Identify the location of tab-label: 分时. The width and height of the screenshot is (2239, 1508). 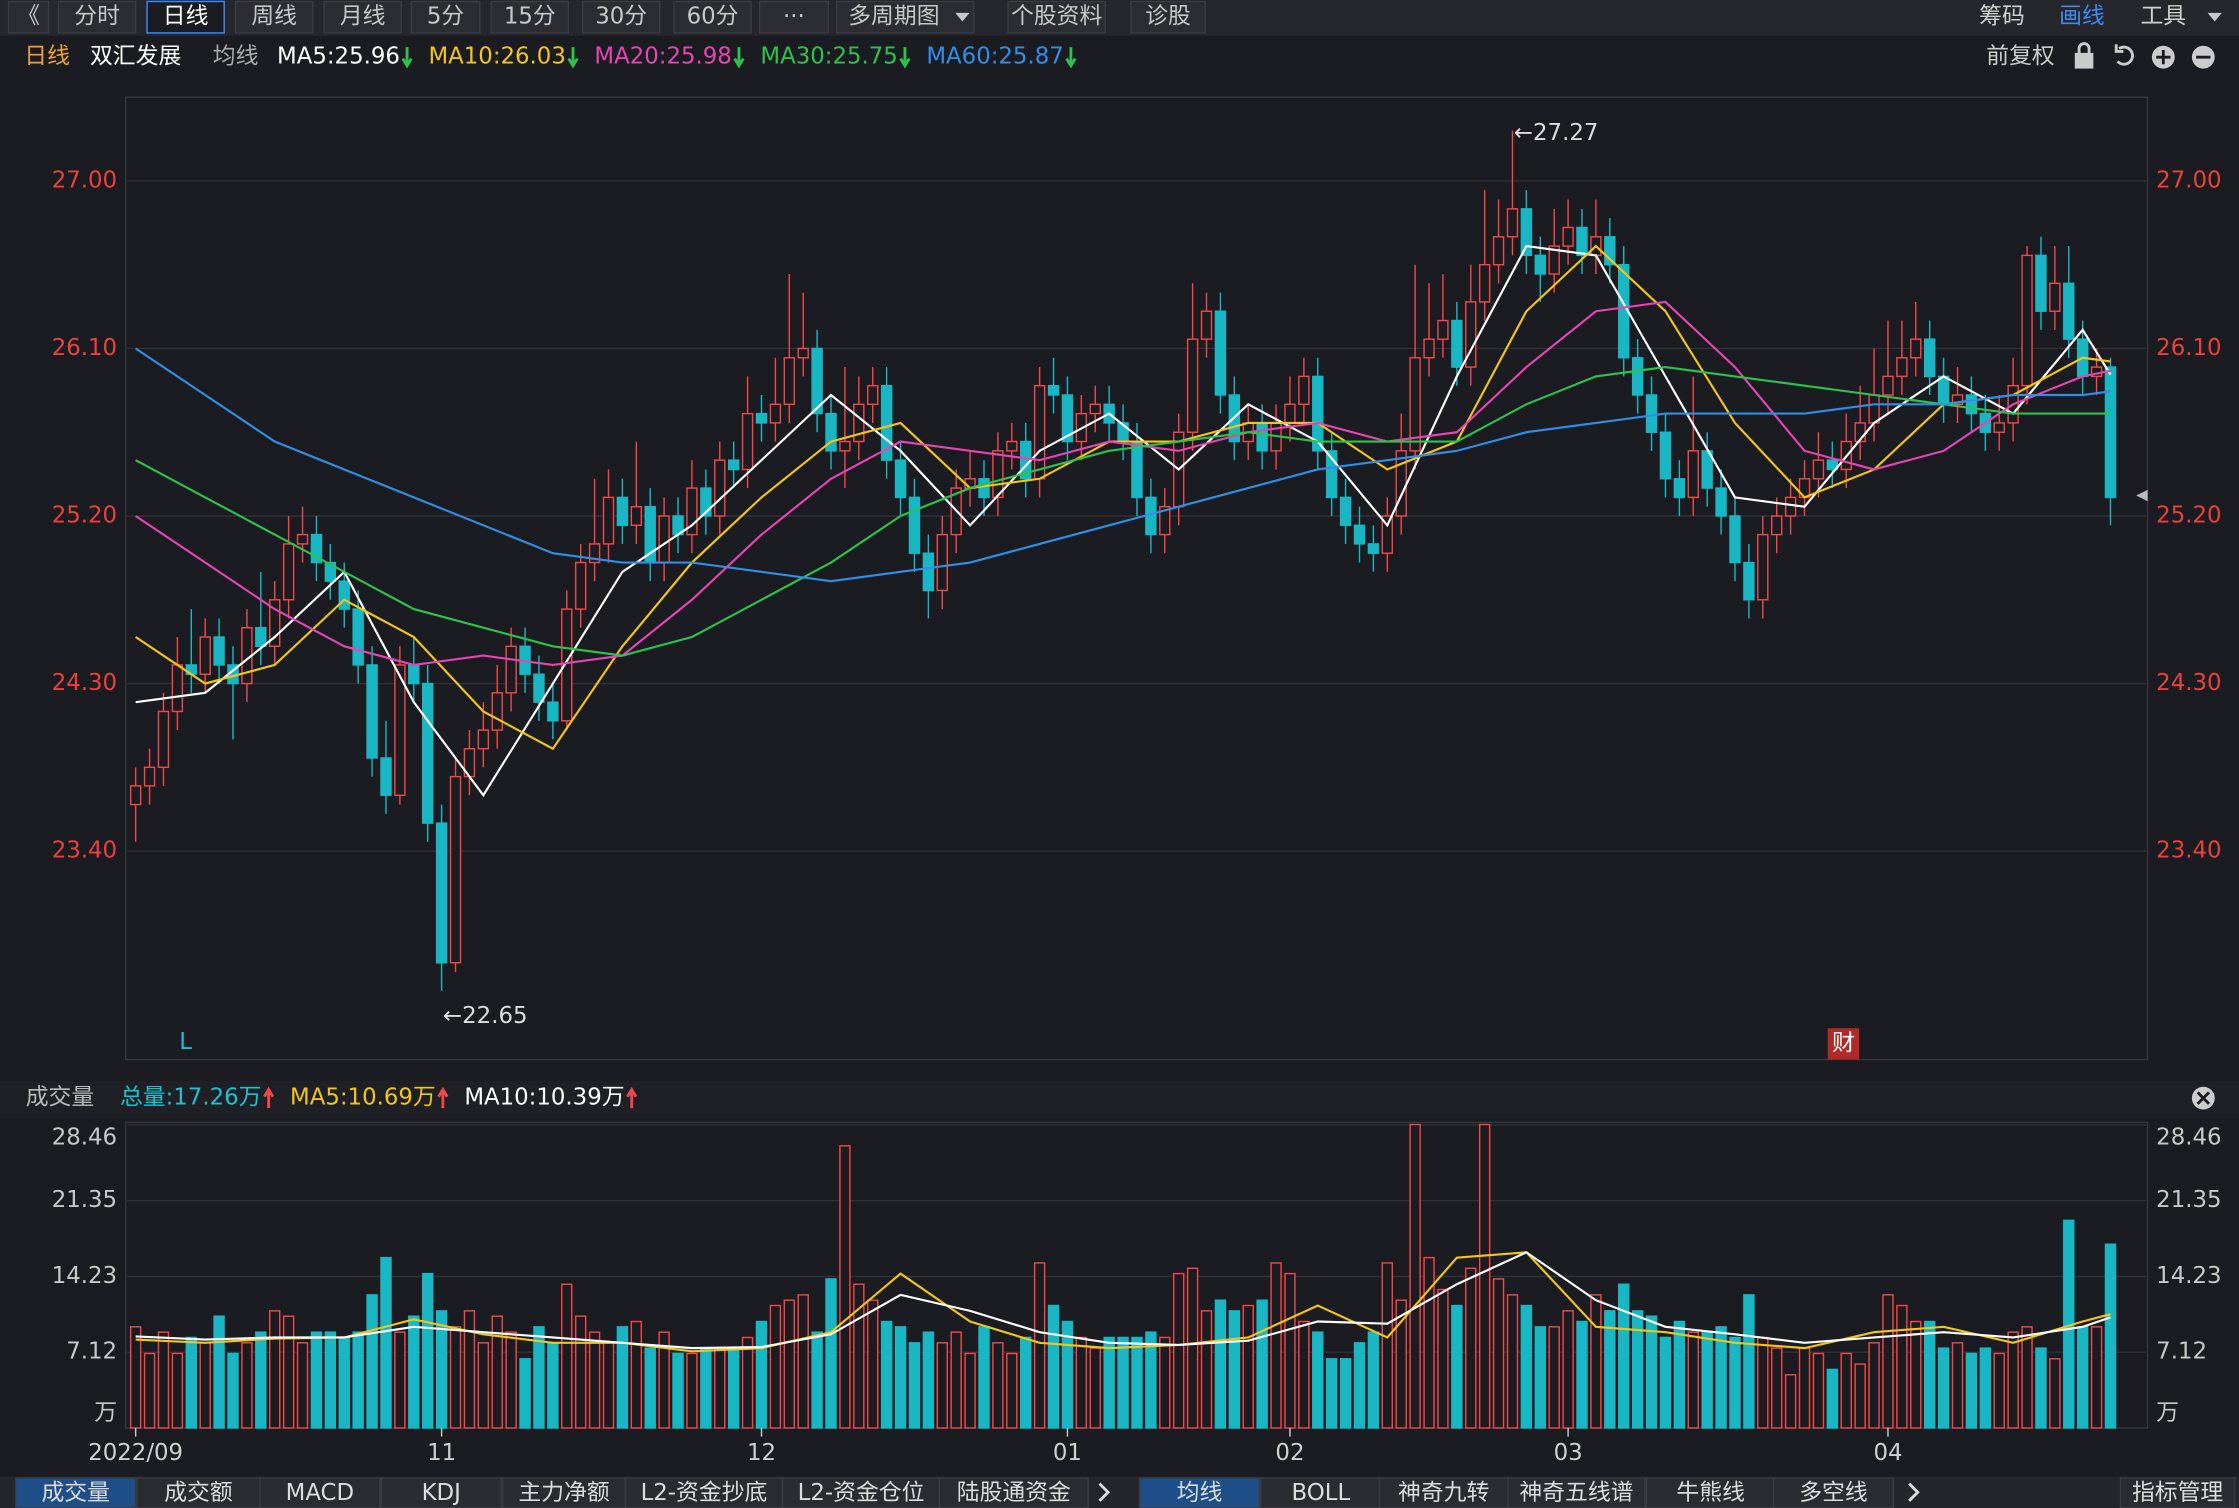
(97, 17).